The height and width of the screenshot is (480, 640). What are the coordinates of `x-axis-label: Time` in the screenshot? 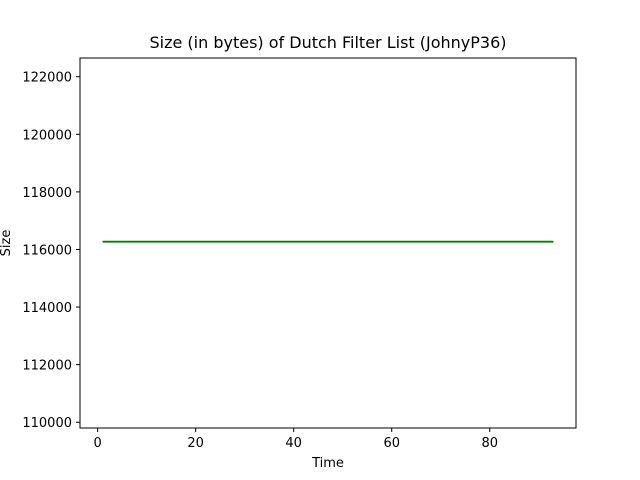 It's located at (327, 463).